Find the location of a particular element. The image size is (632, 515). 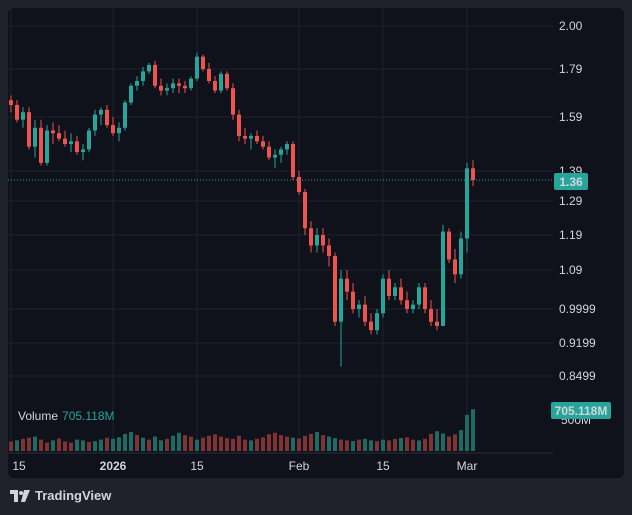

x-tick-label: 2026 is located at coordinates (113, 466).